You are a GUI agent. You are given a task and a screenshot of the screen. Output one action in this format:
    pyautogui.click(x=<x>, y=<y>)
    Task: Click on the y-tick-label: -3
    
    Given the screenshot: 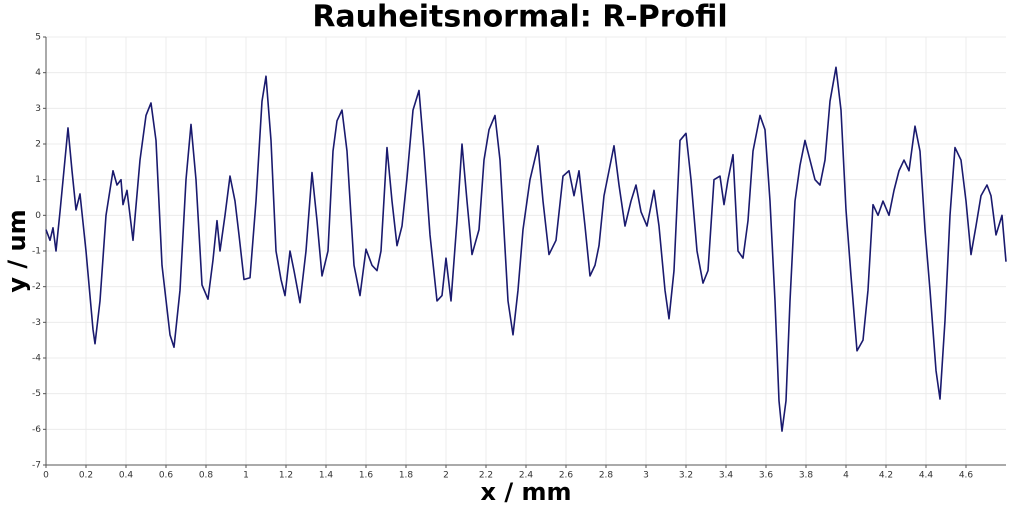 What is the action you would take?
    pyautogui.click(x=36, y=323)
    